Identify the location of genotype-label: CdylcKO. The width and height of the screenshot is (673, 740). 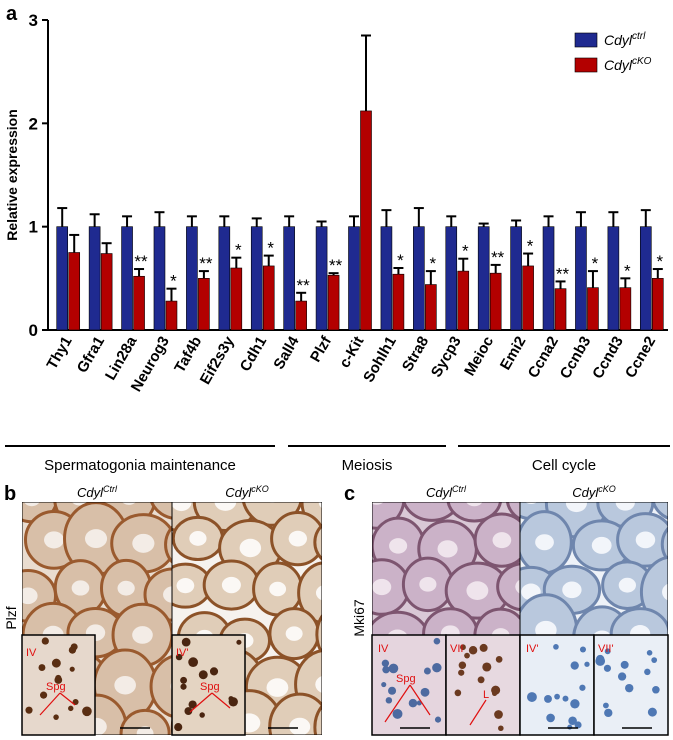
(594, 492).